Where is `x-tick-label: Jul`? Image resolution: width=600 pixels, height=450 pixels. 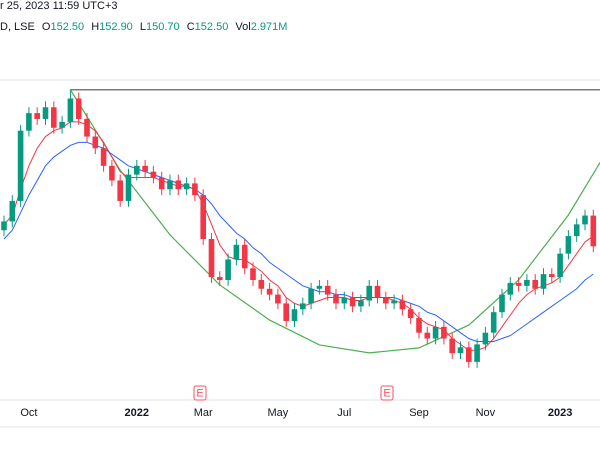 x-tick-label: Jul is located at coordinates (344, 413).